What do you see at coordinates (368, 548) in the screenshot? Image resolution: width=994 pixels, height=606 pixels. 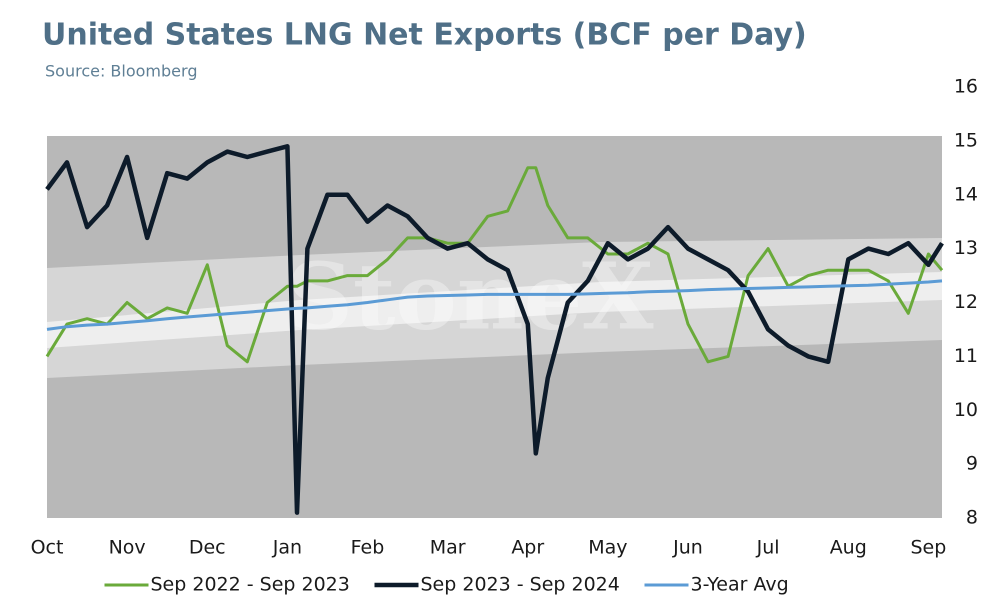 I see `x-tick-label: Feb` at bounding box center [368, 548].